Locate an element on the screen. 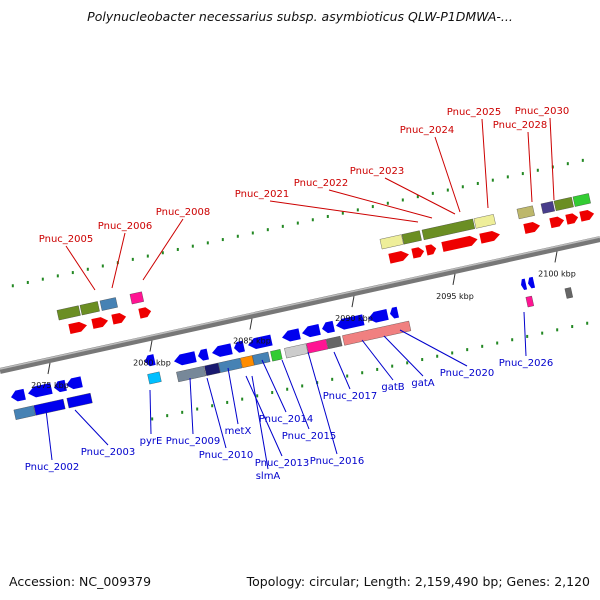 Image resolution: width=600 pixels, height=600 pixels. reverse-label: Pnuc_2015 is located at coordinates (309, 436).